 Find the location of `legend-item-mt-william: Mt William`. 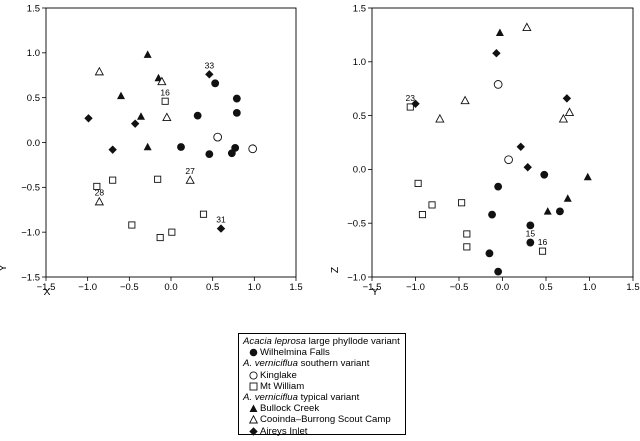

legend-item-mt-william: Mt William is located at coordinates (322, 386).